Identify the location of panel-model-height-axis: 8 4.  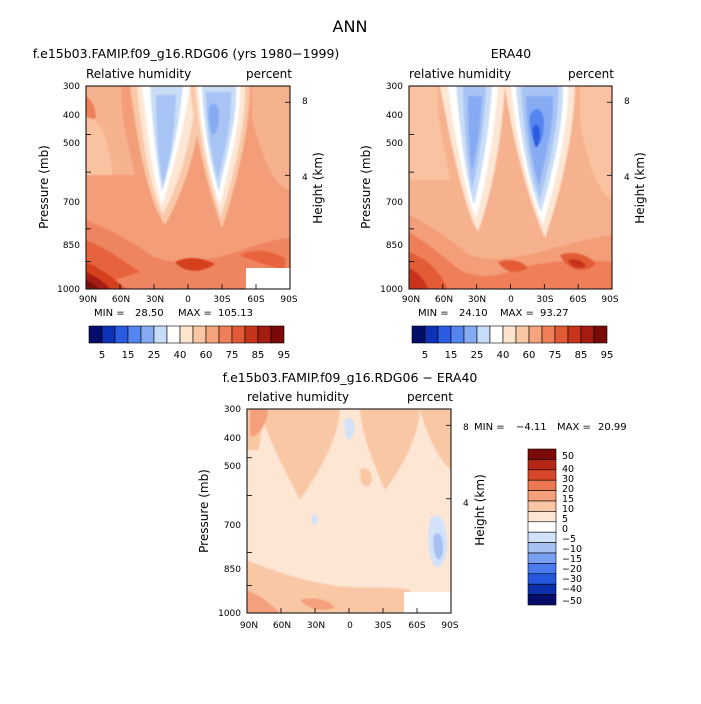
(305, 140).